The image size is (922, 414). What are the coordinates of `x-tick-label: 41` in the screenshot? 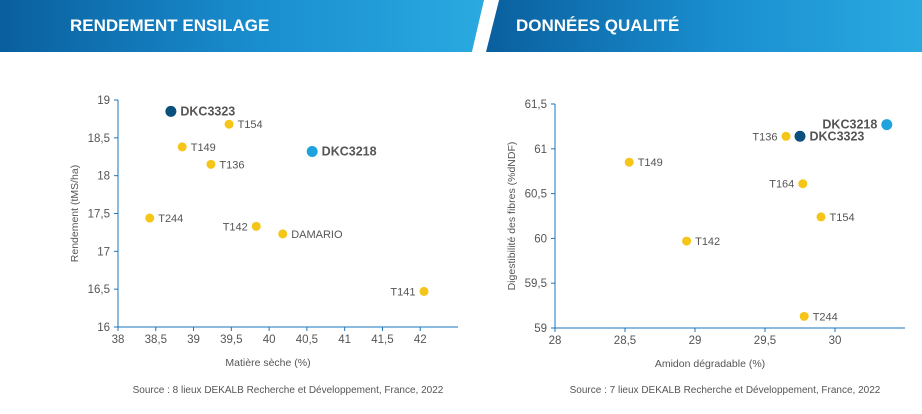 It's located at (344, 340).